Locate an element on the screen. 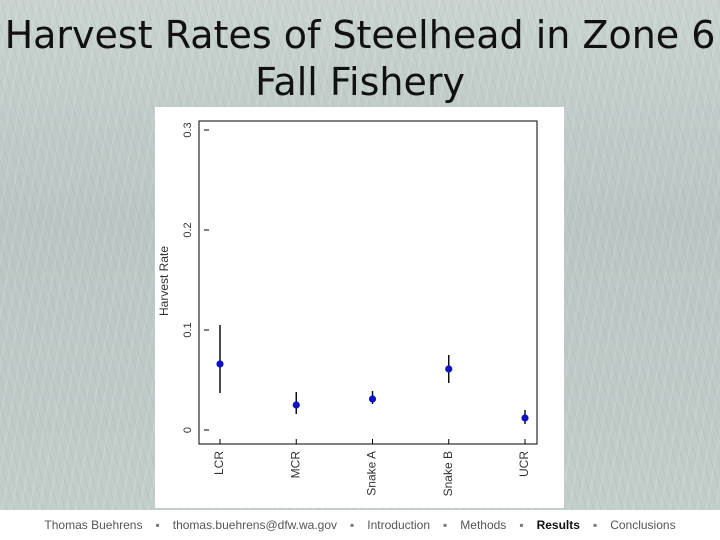  footer-item-methods: Methods is located at coordinates (483, 525).